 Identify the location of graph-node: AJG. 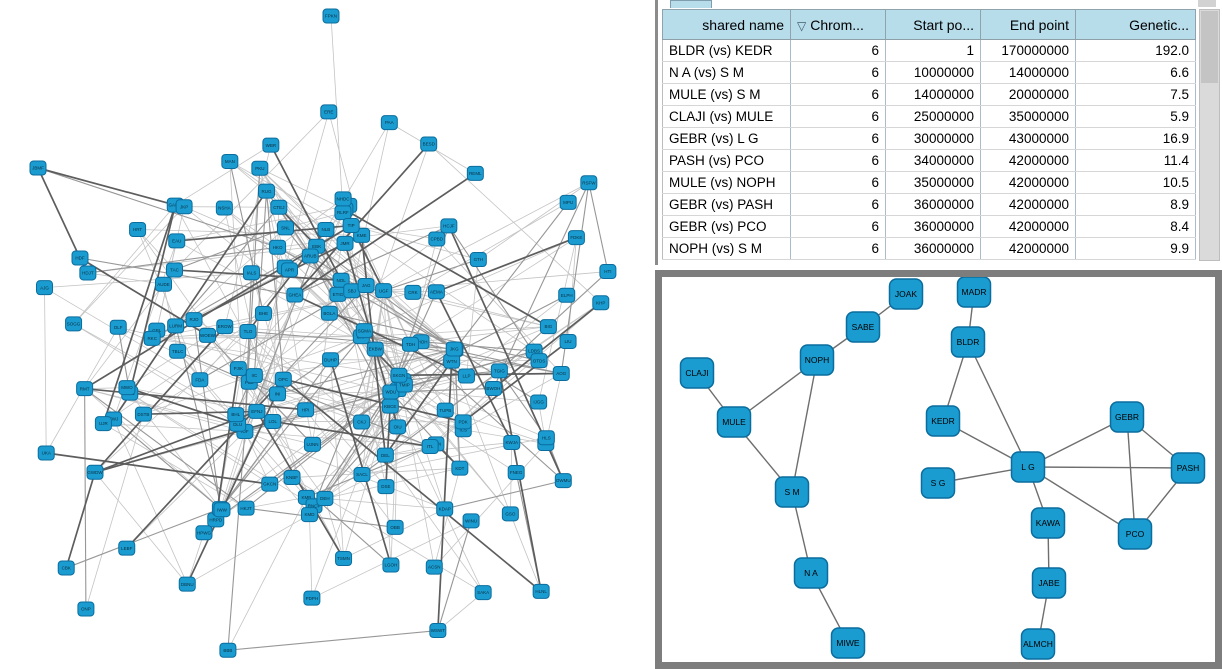
(45, 288).